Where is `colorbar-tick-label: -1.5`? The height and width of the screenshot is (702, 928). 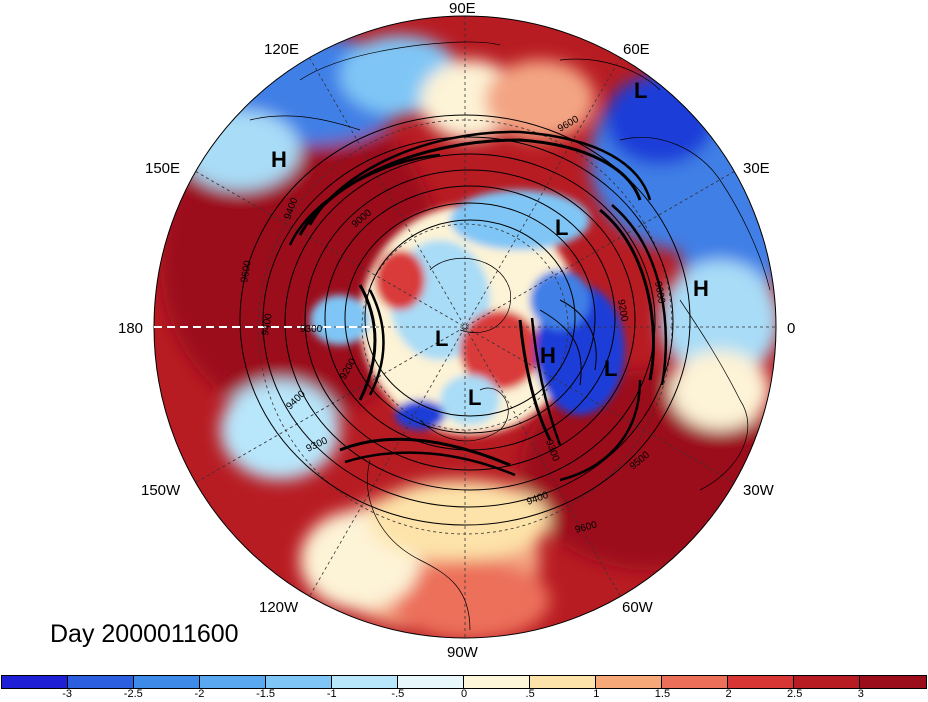 colorbar-tick-label: -1.5 is located at coordinates (266, 694).